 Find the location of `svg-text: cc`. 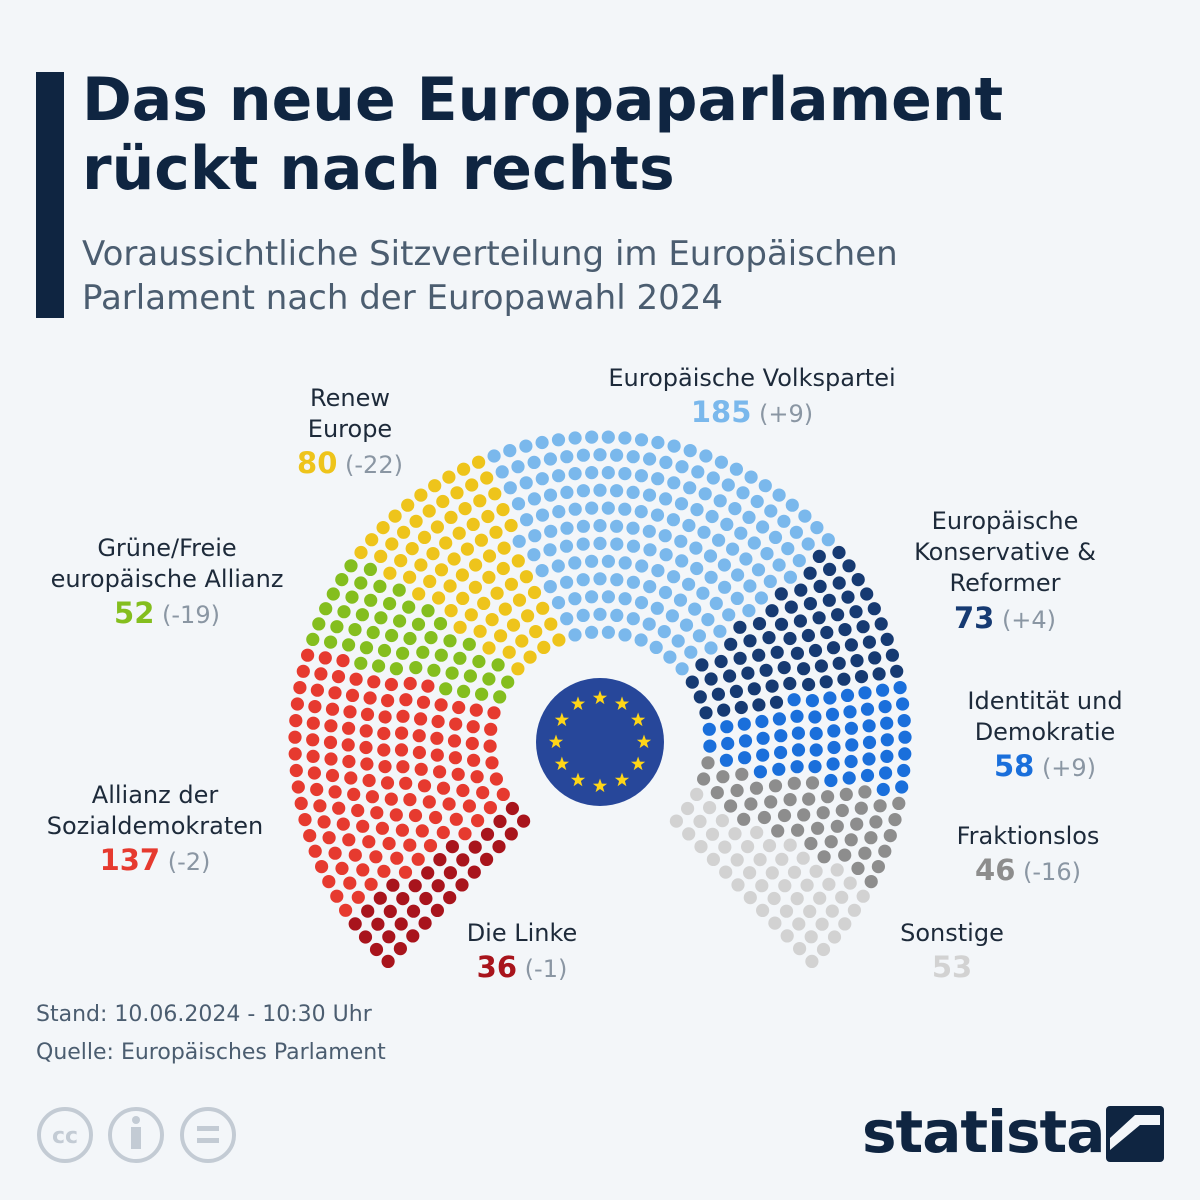

svg-text: cc is located at coordinates (65, 1136).